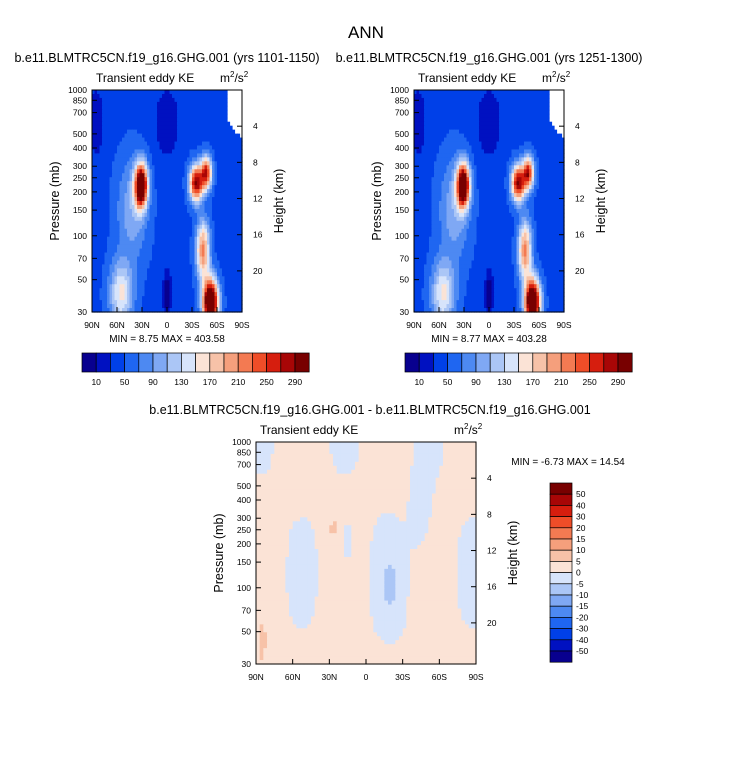 This screenshot has width=733, height=763. What do you see at coordinates (191, 325) in the screenshot?
I see `x-tick-label: 30S` at bounding box center [191, 325].